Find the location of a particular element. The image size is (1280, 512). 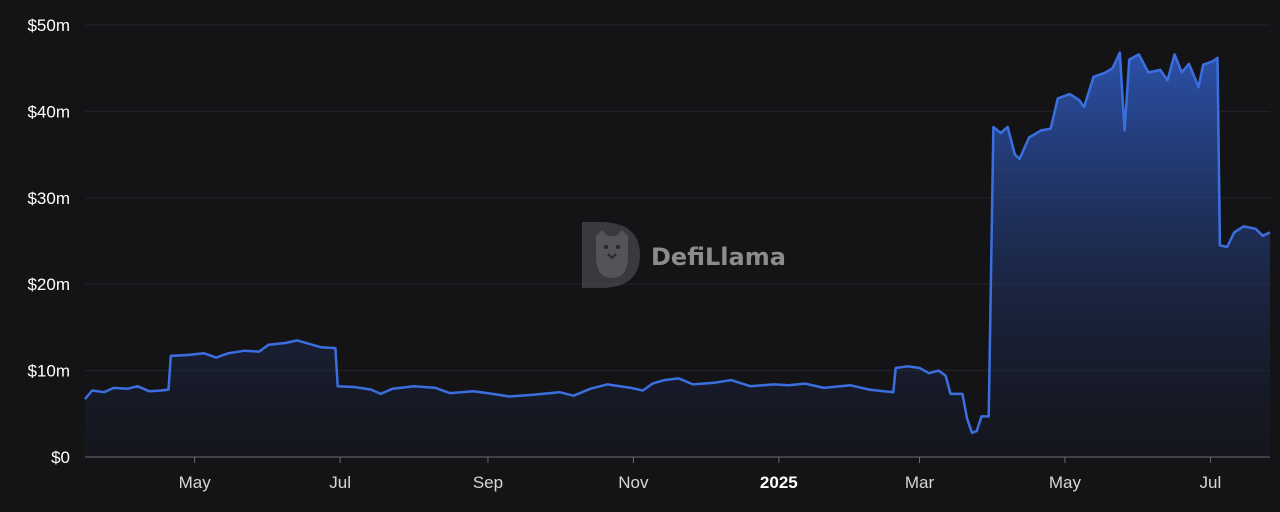

y-tick-label: $40m is located at coordinates (48, 111).